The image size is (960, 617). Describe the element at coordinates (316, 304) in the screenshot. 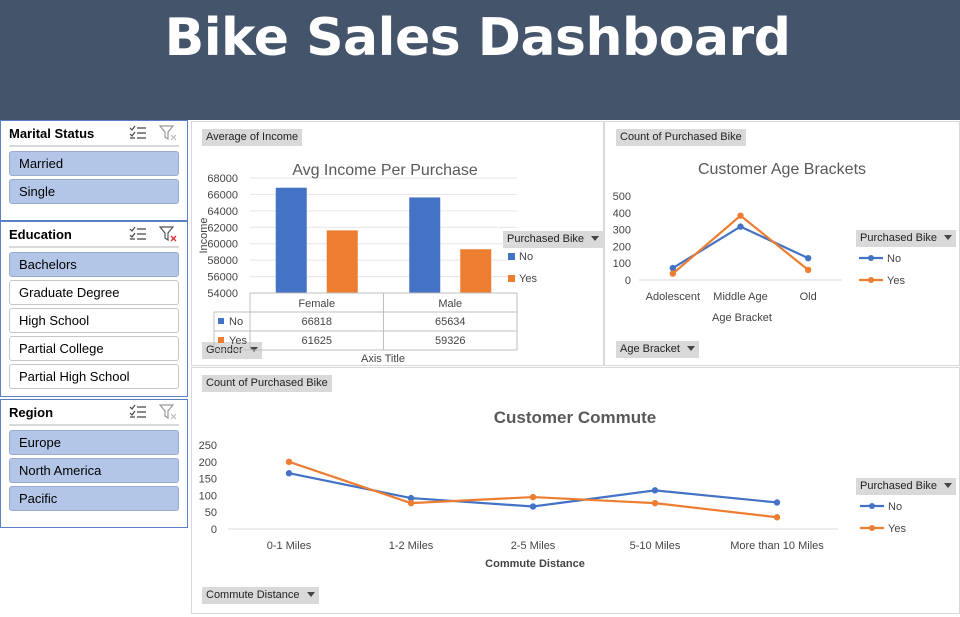

I see `table-category-label: Female` at that location.